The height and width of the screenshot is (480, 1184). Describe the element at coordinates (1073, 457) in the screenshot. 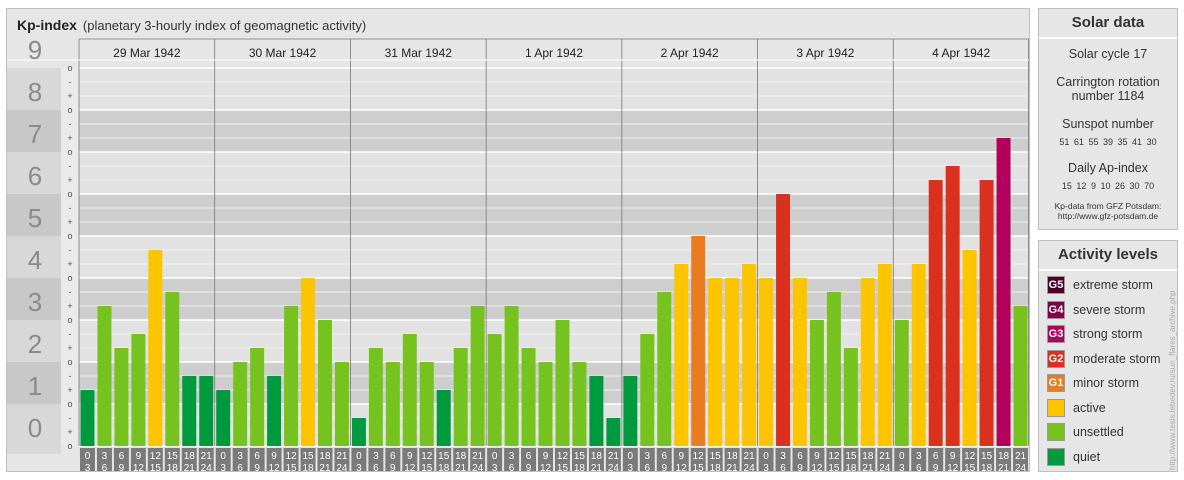

I see `activity-level-item: quiet` at that location.